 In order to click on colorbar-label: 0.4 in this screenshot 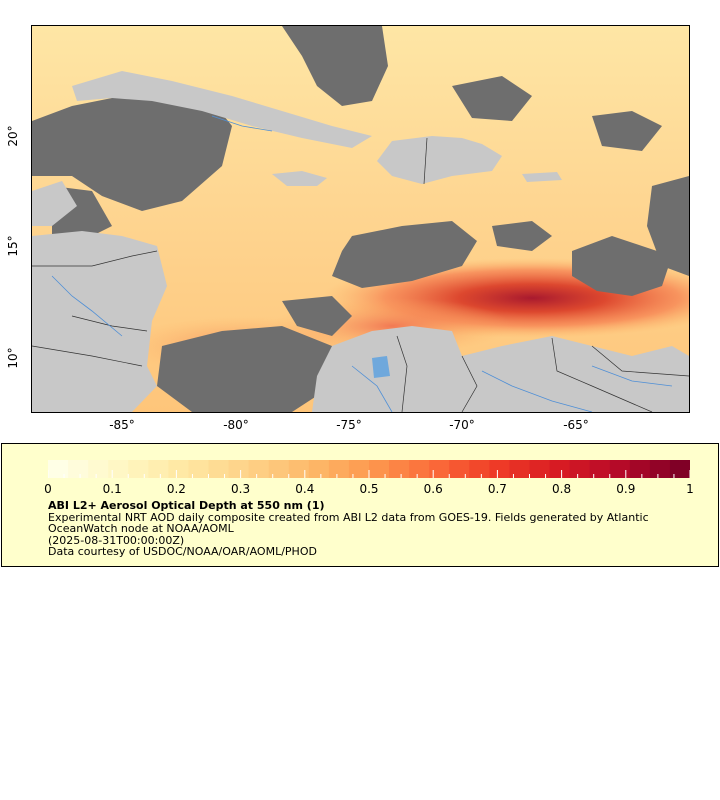, I will do `click(305, 489)`.